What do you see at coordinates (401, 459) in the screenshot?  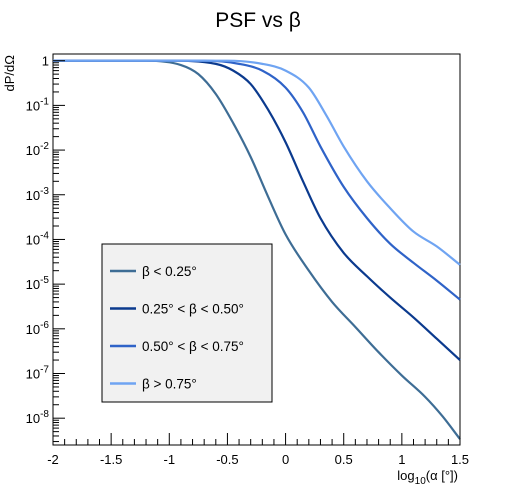 I see `x-tick-label: 1` at bounding box center [401, 459].